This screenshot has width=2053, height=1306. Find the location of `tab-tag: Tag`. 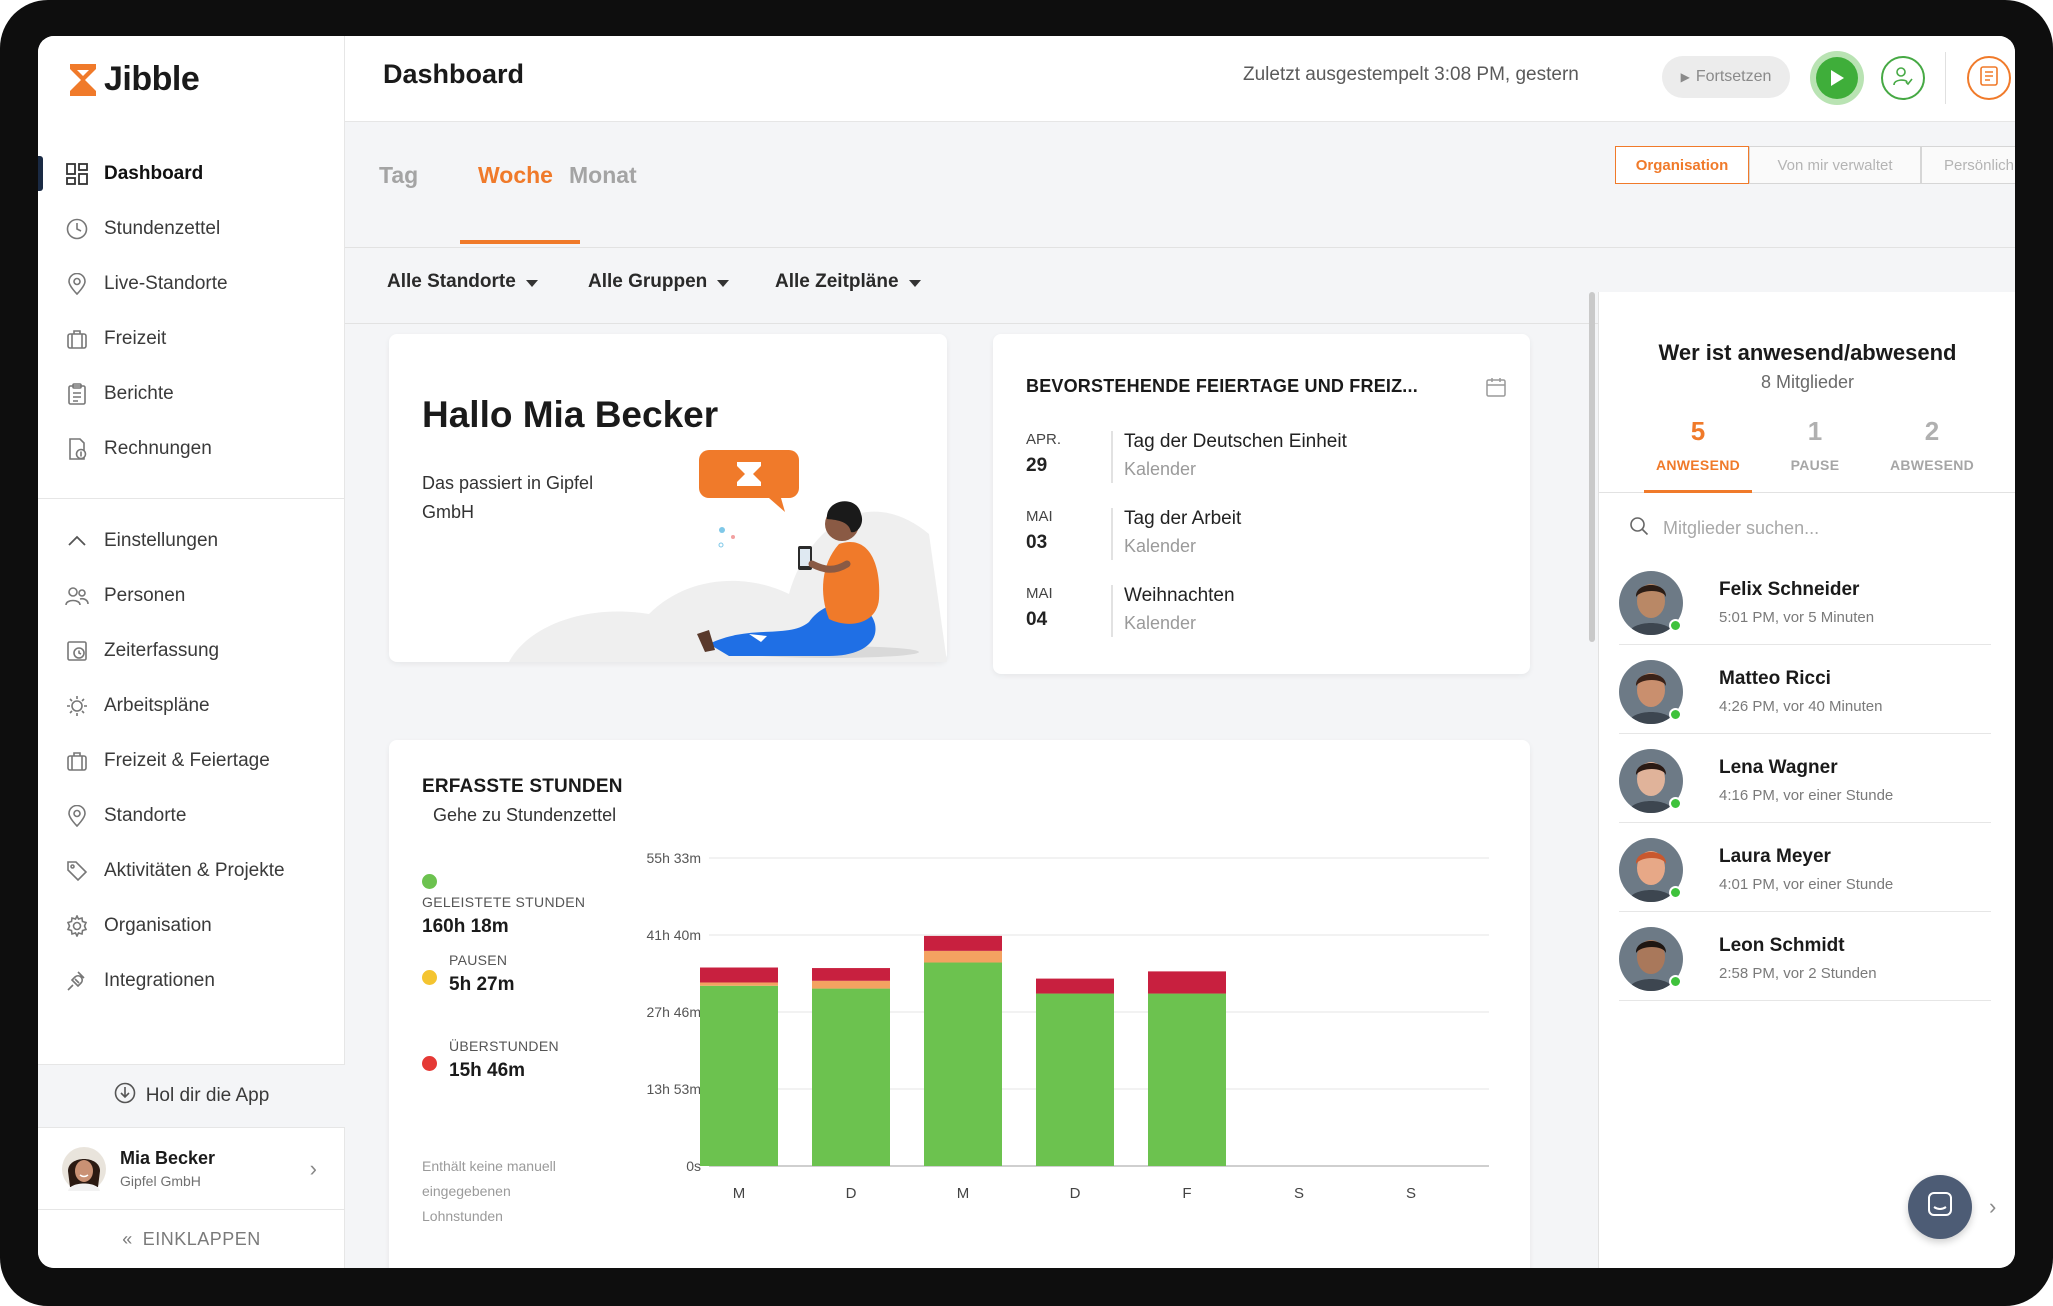

tab-tag: Tag is located at coordinates (399, 175).